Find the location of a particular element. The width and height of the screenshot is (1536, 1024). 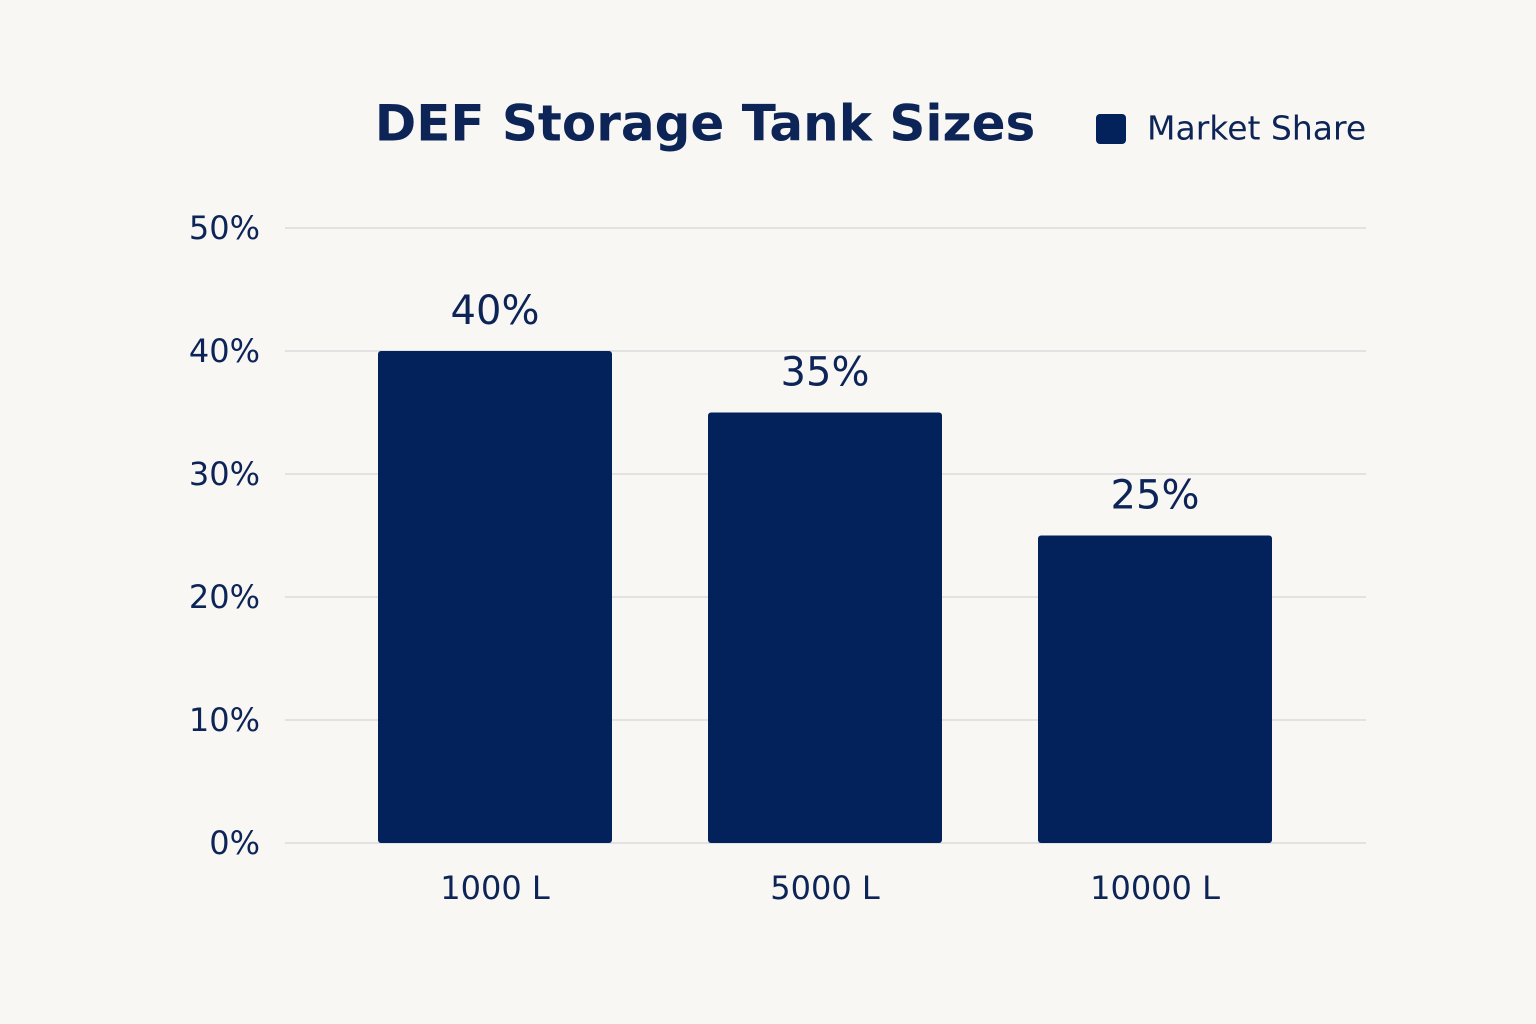

y-tick-label: 0% is located at coordinates (234, 843).